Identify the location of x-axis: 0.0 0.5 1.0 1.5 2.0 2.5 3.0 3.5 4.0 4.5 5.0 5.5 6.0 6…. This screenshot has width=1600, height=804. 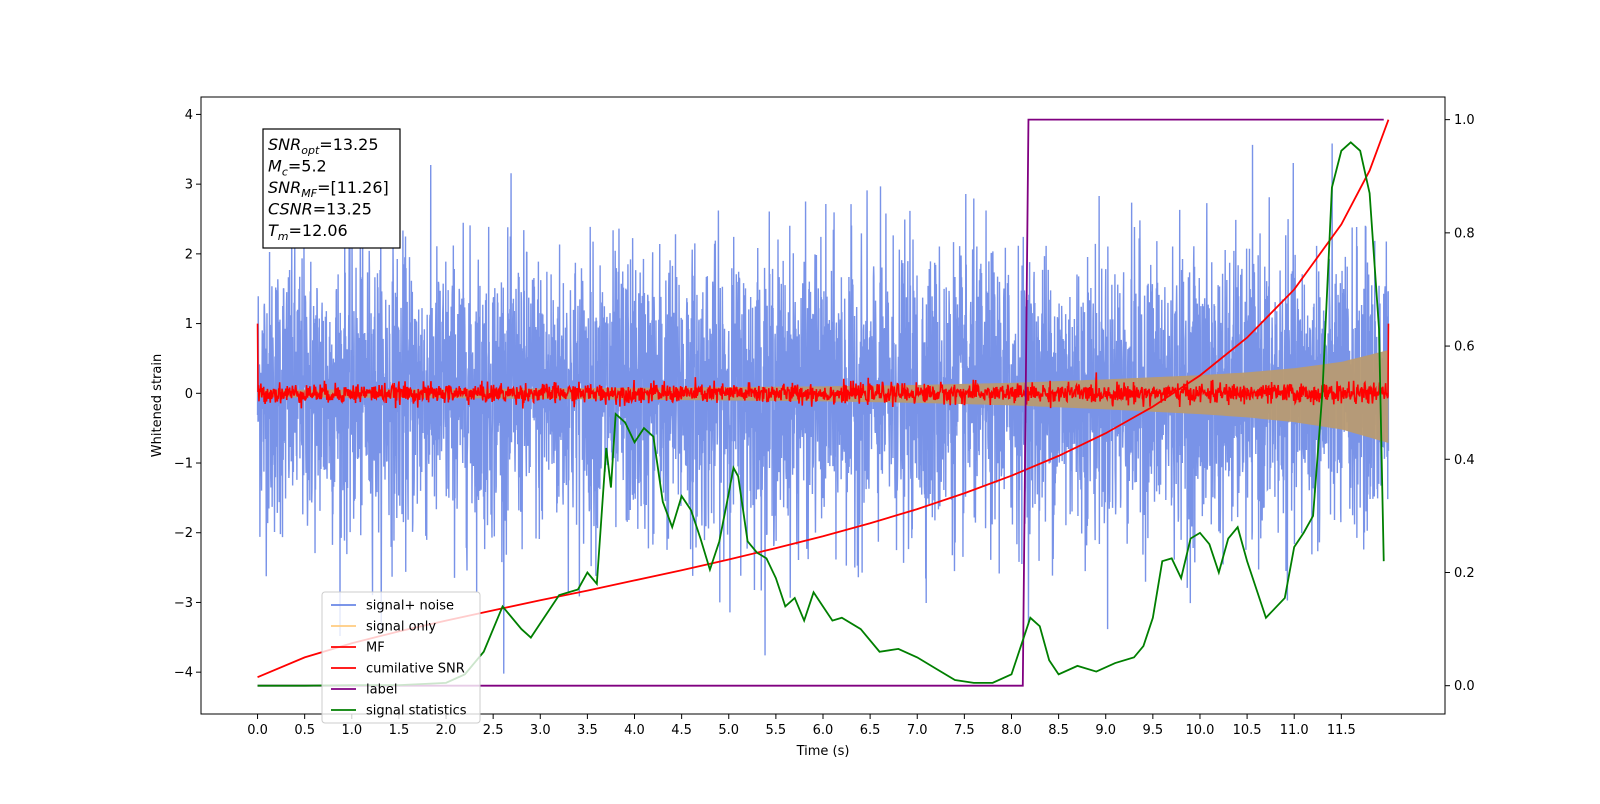
(801, 726).